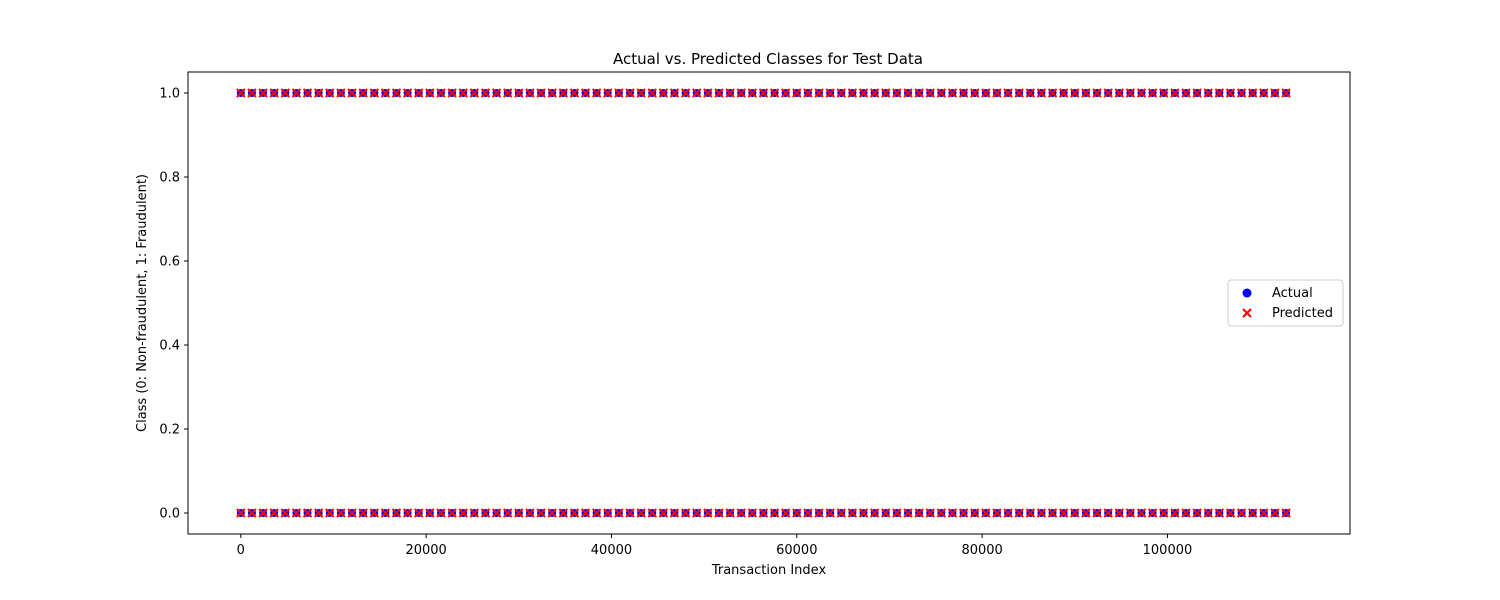 The width and height of the screenshot is (1500, 600). Describe the element at coordinates (611, 550) in the screenshot. I see `x-tick-label: 40000` at that location.